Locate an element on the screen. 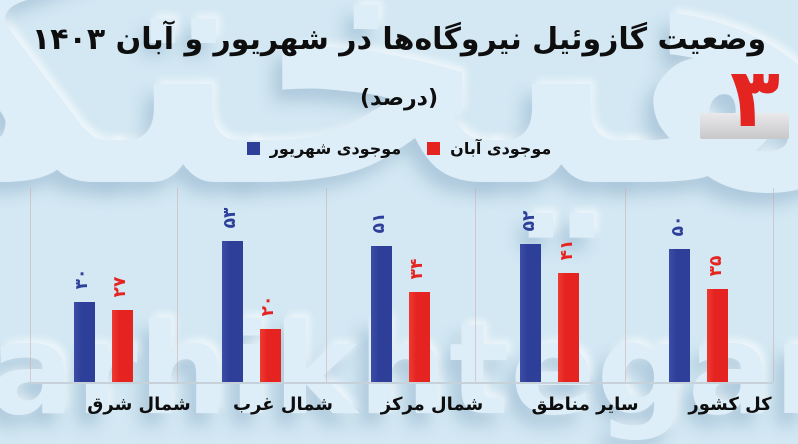 The image size is (798, 444). legend-swatch-aban is located at coordinates (434, 148).